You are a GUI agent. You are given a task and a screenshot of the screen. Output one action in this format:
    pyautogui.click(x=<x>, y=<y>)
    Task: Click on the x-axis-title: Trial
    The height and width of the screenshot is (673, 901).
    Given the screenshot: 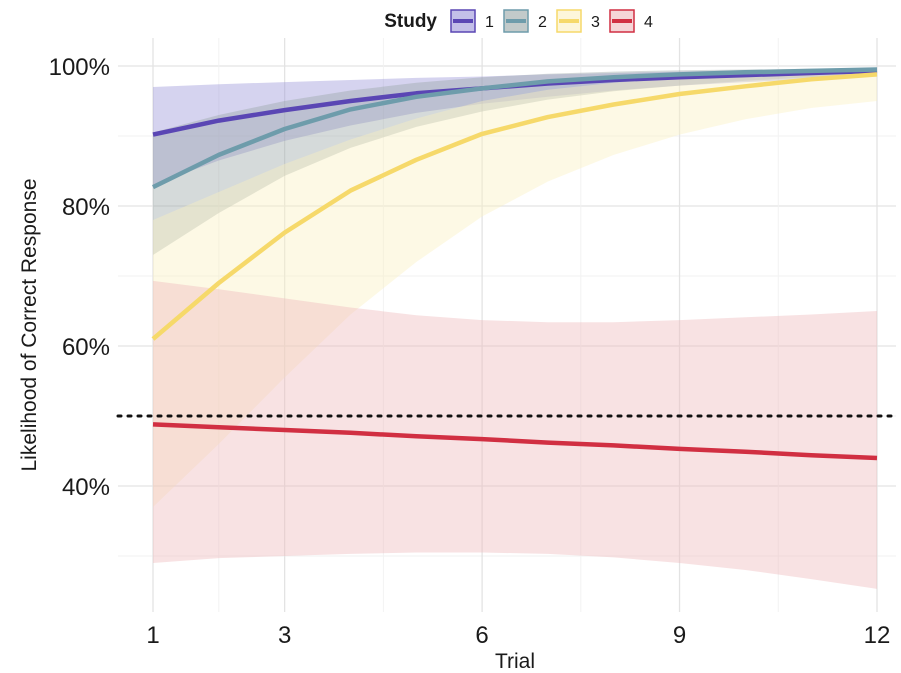 What is the action you would take?
    pyautogui.click(x=515, y=661)
    